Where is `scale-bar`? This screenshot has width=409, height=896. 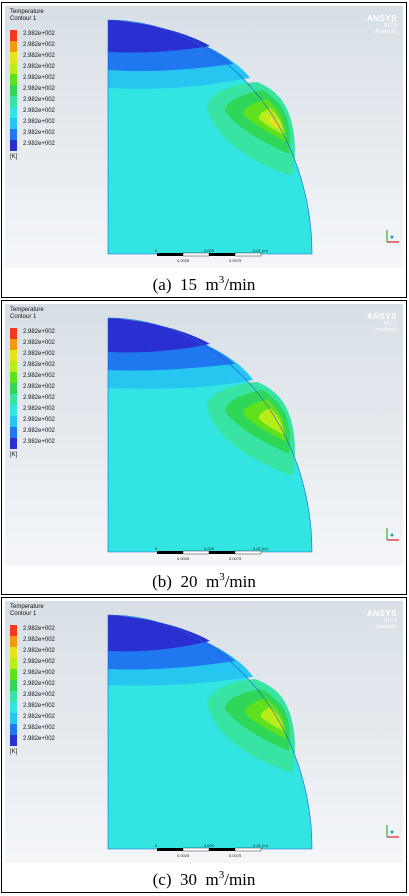
scale-bar is located at coordinates (209, 552).